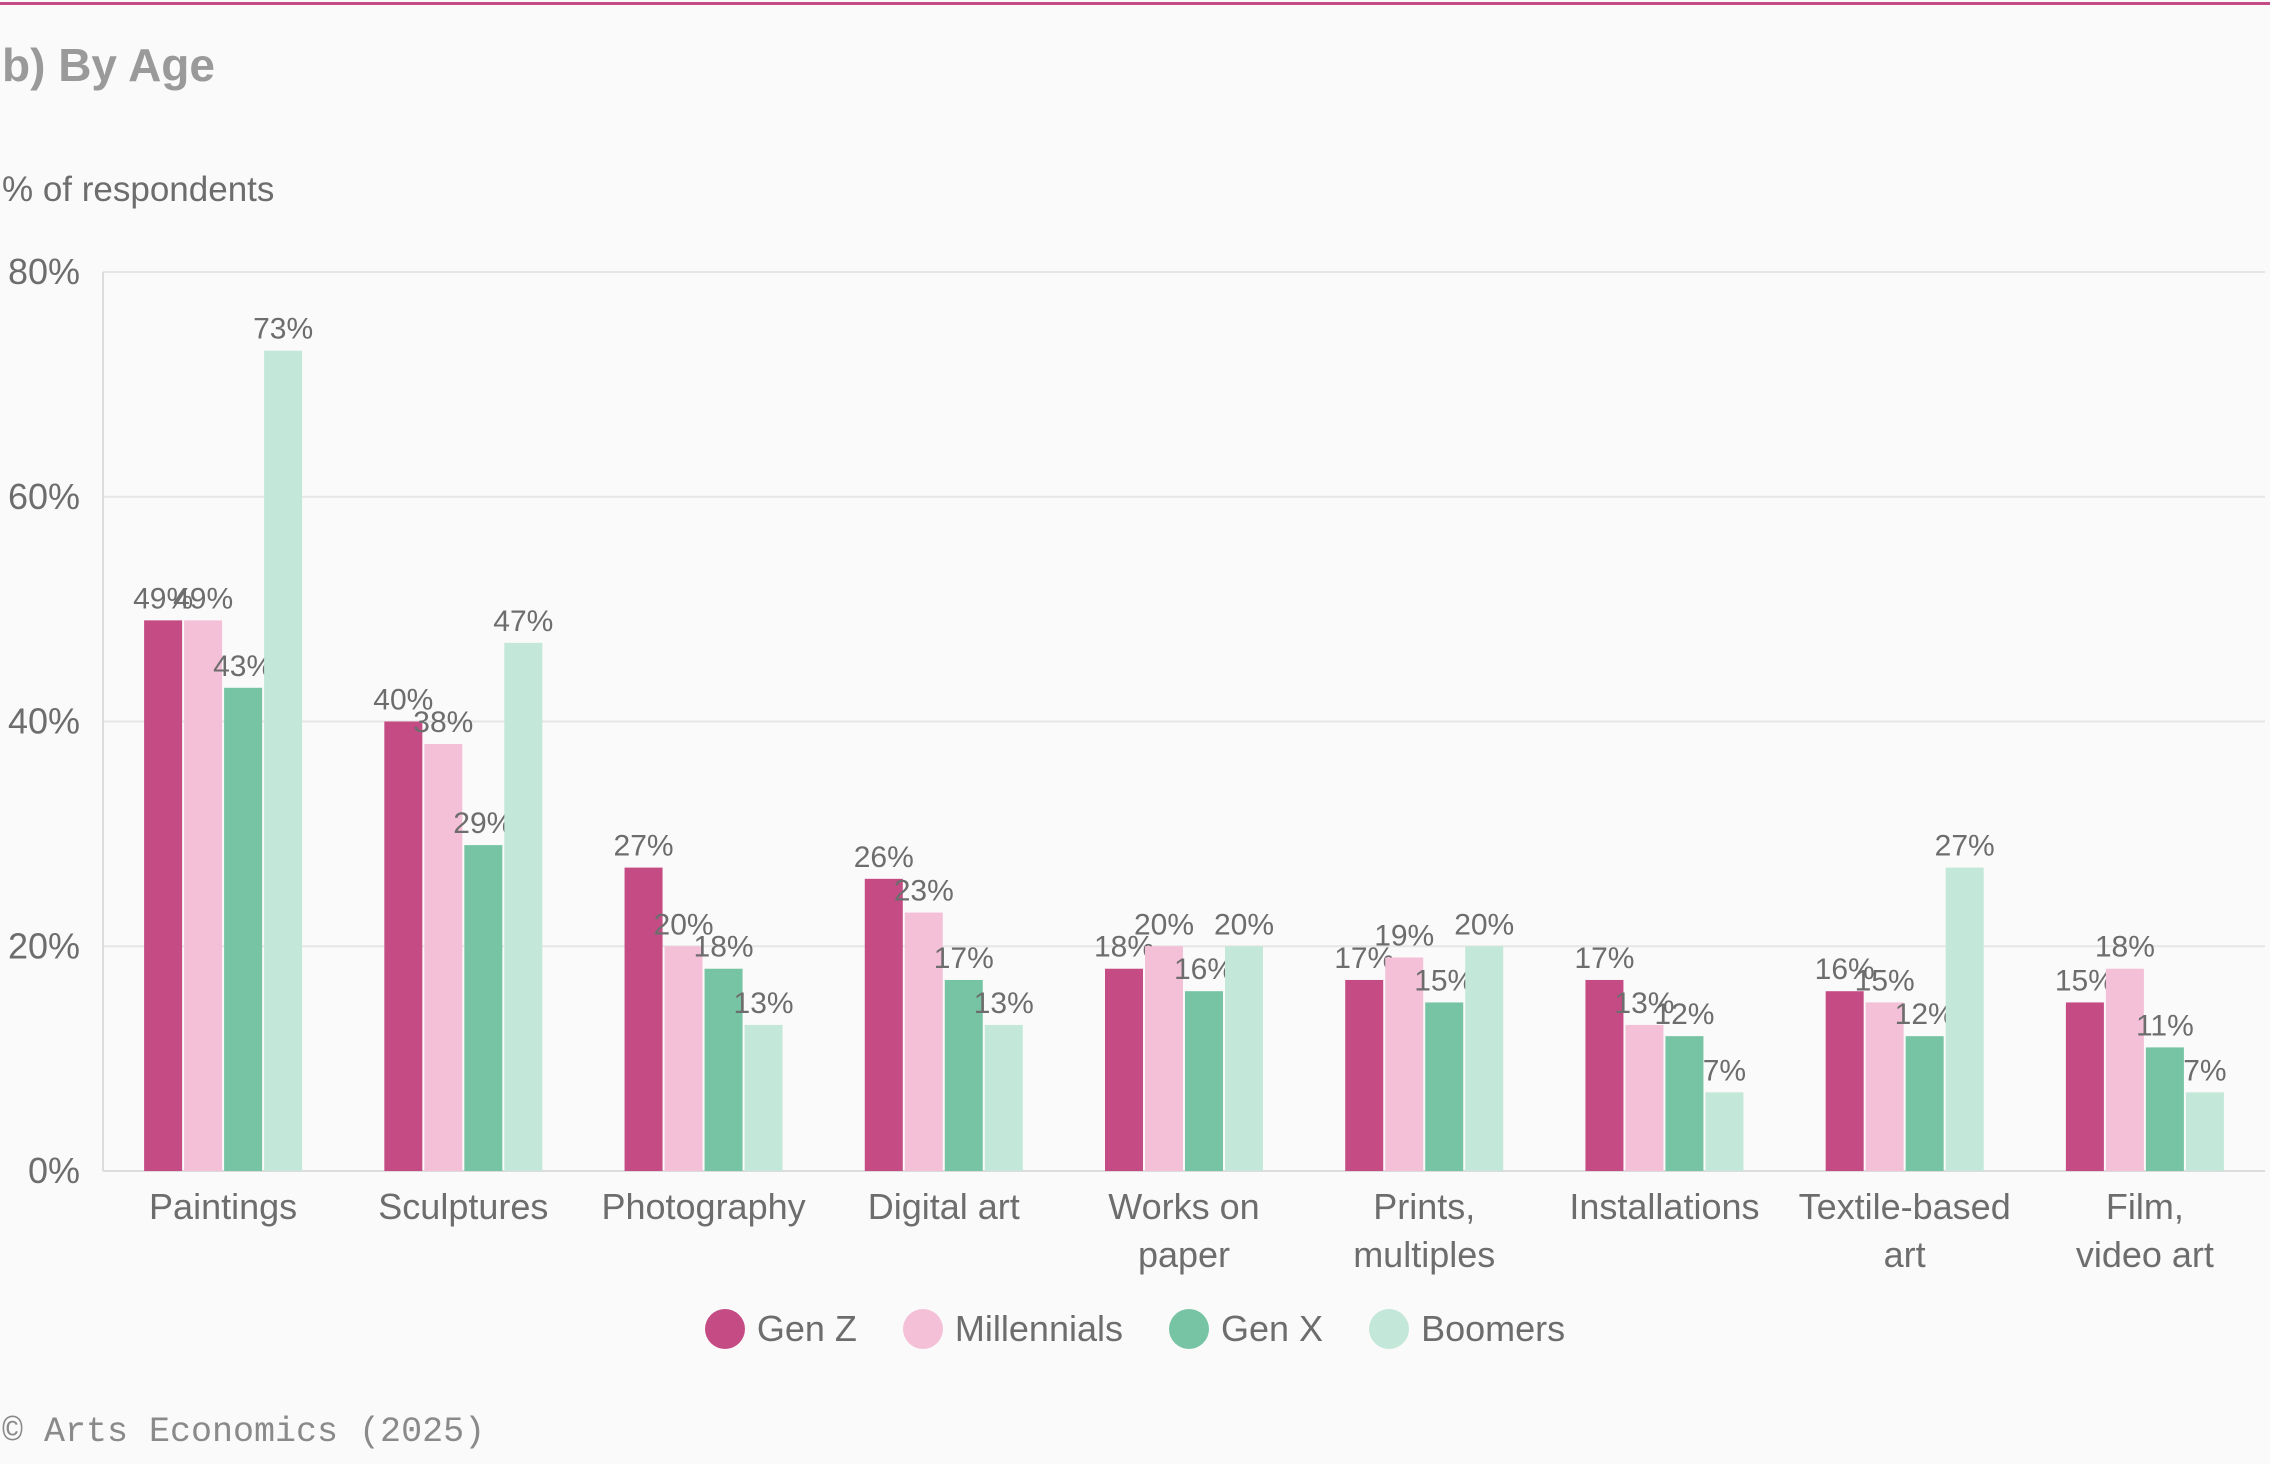 The image size is (2270, 1464). I want to click on x-tick-label: Digital art, so click(944, 1206).